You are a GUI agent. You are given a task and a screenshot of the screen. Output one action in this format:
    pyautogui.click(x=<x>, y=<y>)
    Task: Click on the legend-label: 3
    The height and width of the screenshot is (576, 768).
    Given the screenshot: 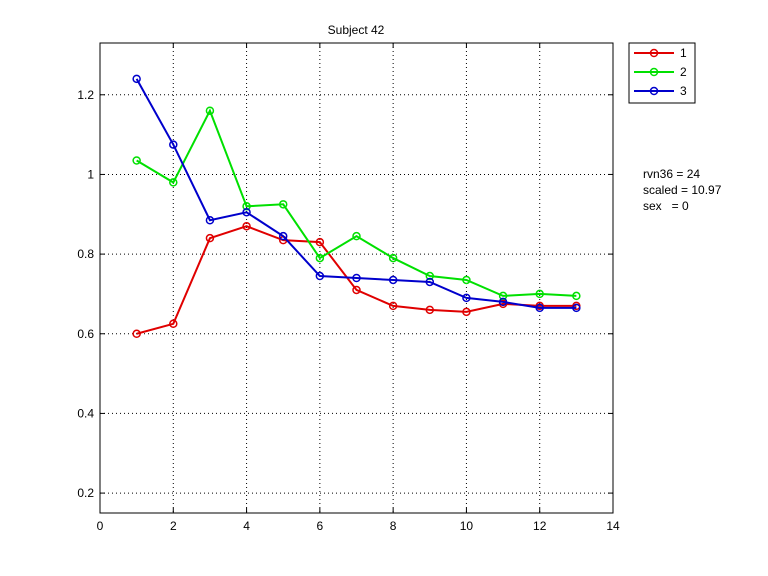 What is the action you would take?
    pyautogui.click(x=683, y=91)
    